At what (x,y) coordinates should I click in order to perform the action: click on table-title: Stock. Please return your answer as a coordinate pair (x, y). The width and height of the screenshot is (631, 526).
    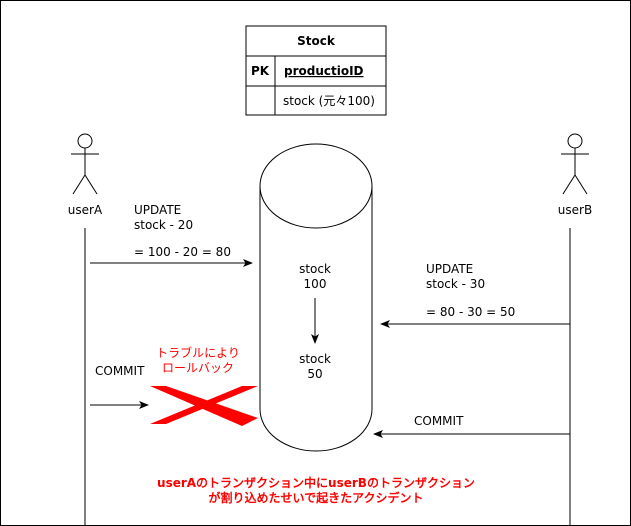
    Looking at the image, I should click on (316, 41).